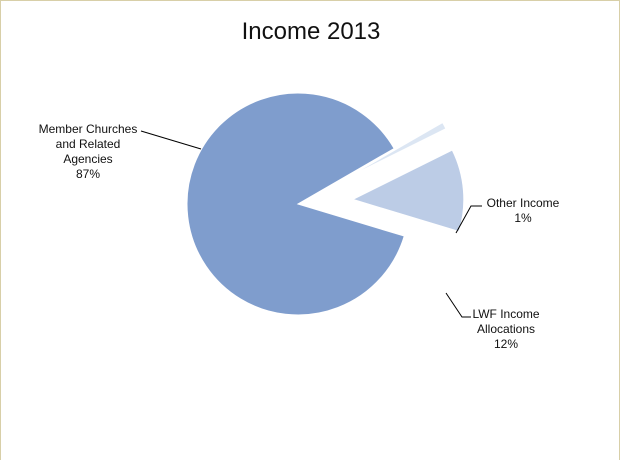 This screenshot has width=620, height=461. What do you see at coordinates (88, 129) in the screenshot?
I see `slice-name-line: Member Churches` at bounding box center [88, 129].